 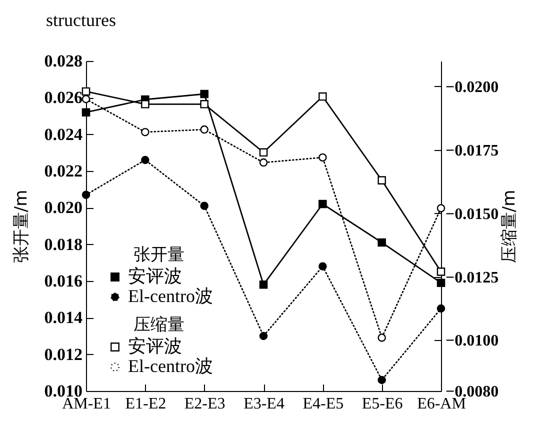 What do you see at coordinates (382, 404) in the screenshot?
I see `x-tick-label: E5-E6` at bounding box center [382, 404].